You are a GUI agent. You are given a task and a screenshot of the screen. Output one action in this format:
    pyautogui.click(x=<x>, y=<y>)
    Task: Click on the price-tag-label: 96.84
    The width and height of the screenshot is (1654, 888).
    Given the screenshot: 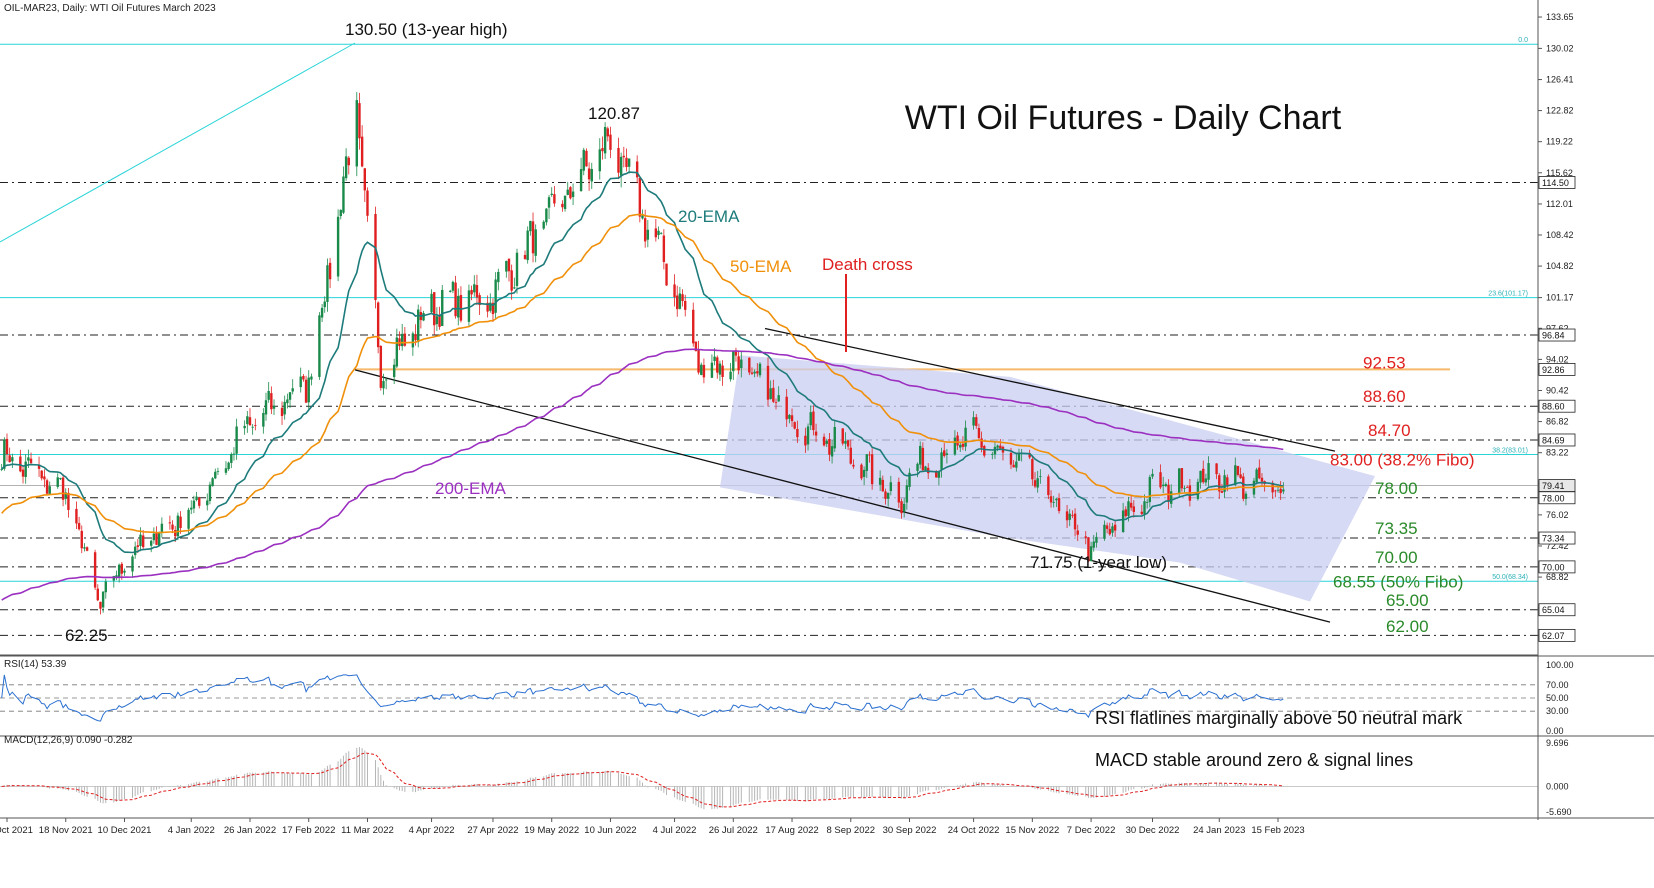 What is the action you would take?
    pyautogui.click(x=1553, y=336)
    